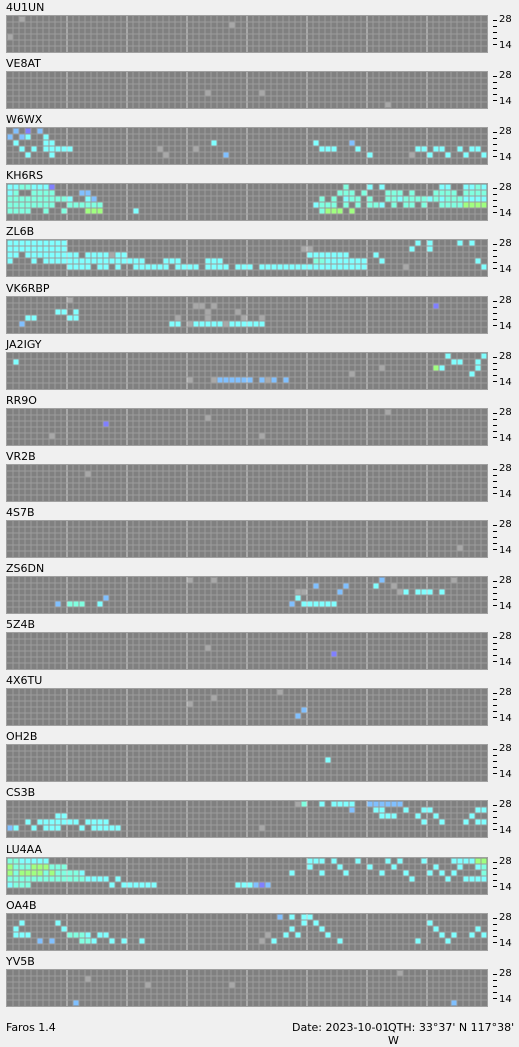 Image resolution: width=519 pixels, height=1047 pixels. What do you see at coordinates (505, 692) in the screenshot?
I see `band-label-top: 28` at bounding box center [505, 692].